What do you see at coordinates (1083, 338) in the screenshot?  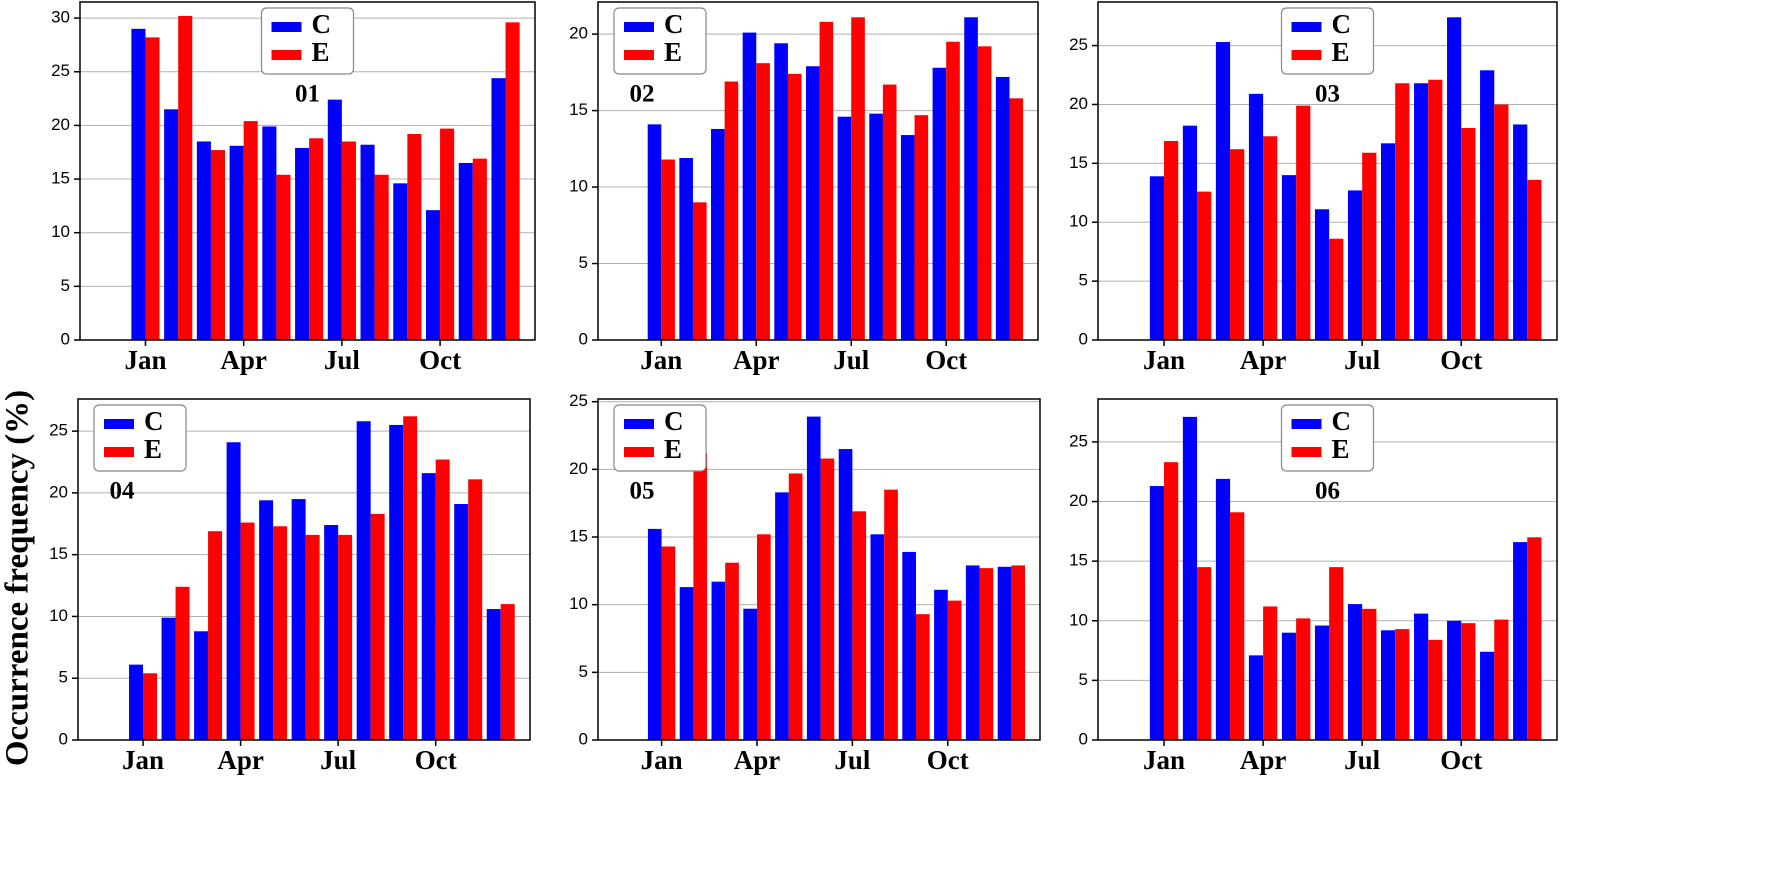 I see `y-tick-label: 0` at bounding box center [1083, 338].